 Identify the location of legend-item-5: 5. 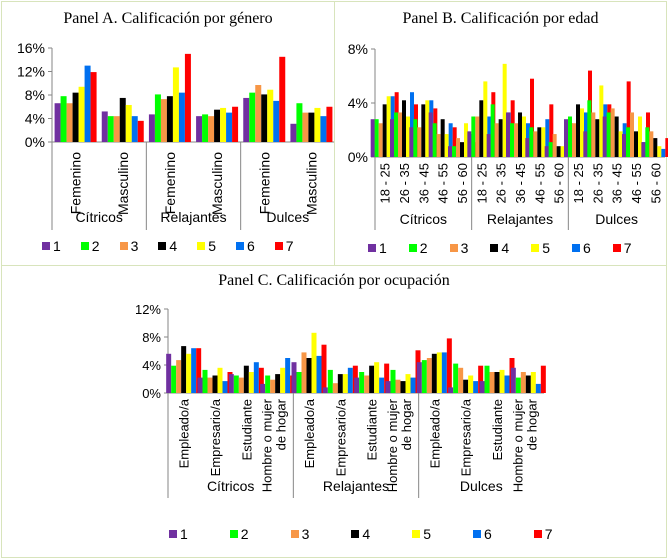
(206, 246).